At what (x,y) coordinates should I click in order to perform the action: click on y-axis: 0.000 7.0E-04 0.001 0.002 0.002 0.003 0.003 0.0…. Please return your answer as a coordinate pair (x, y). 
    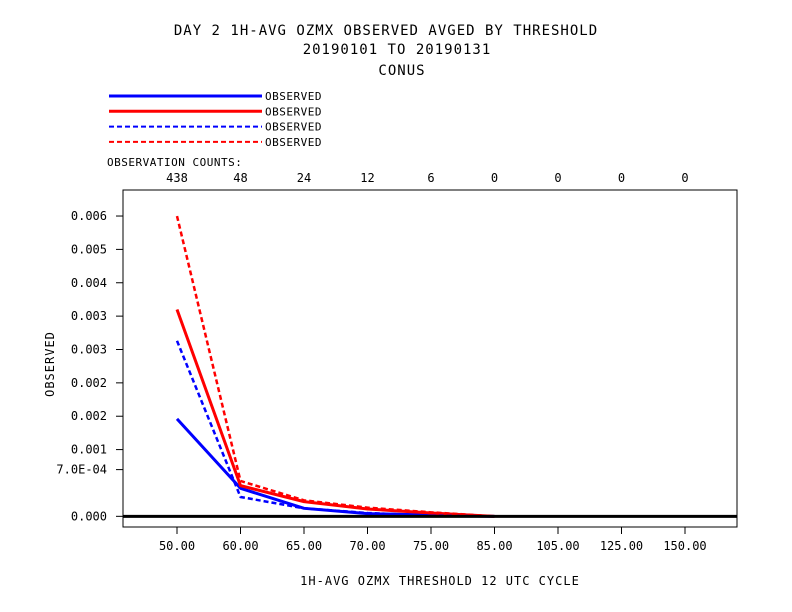
    Looking at the image, I should click on (89, 366).